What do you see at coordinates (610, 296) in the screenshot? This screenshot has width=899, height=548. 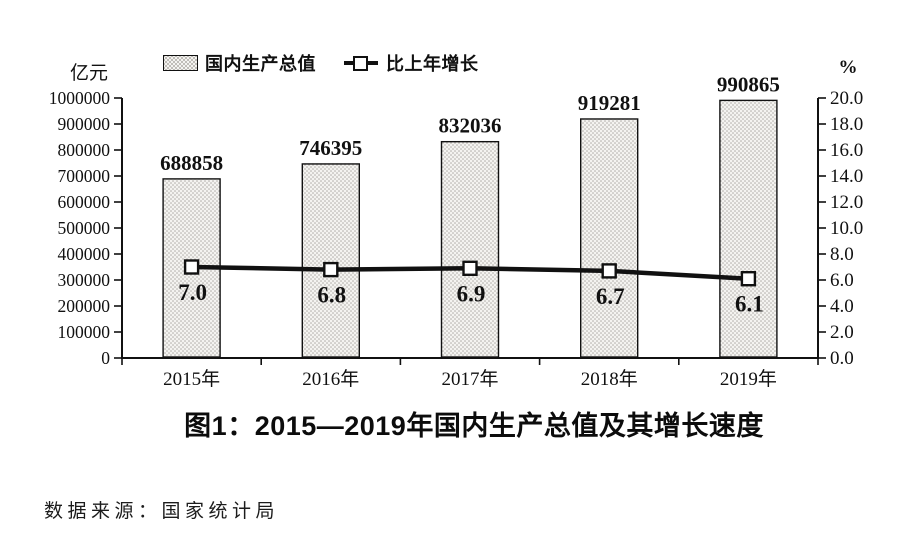 I see `growth-value-label: 6.7` at bounding box center [610, 296].